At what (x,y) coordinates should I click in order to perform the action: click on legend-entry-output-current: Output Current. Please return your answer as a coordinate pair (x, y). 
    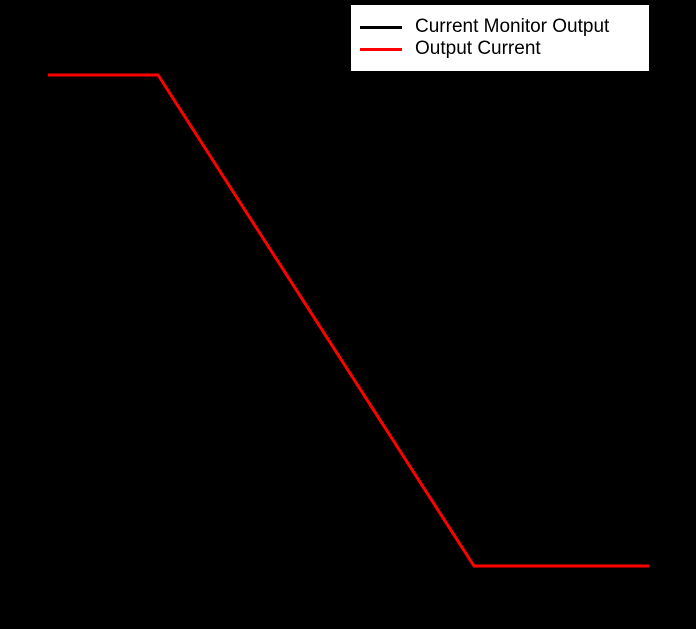
    Looking at the image, I should click on (500, 49).